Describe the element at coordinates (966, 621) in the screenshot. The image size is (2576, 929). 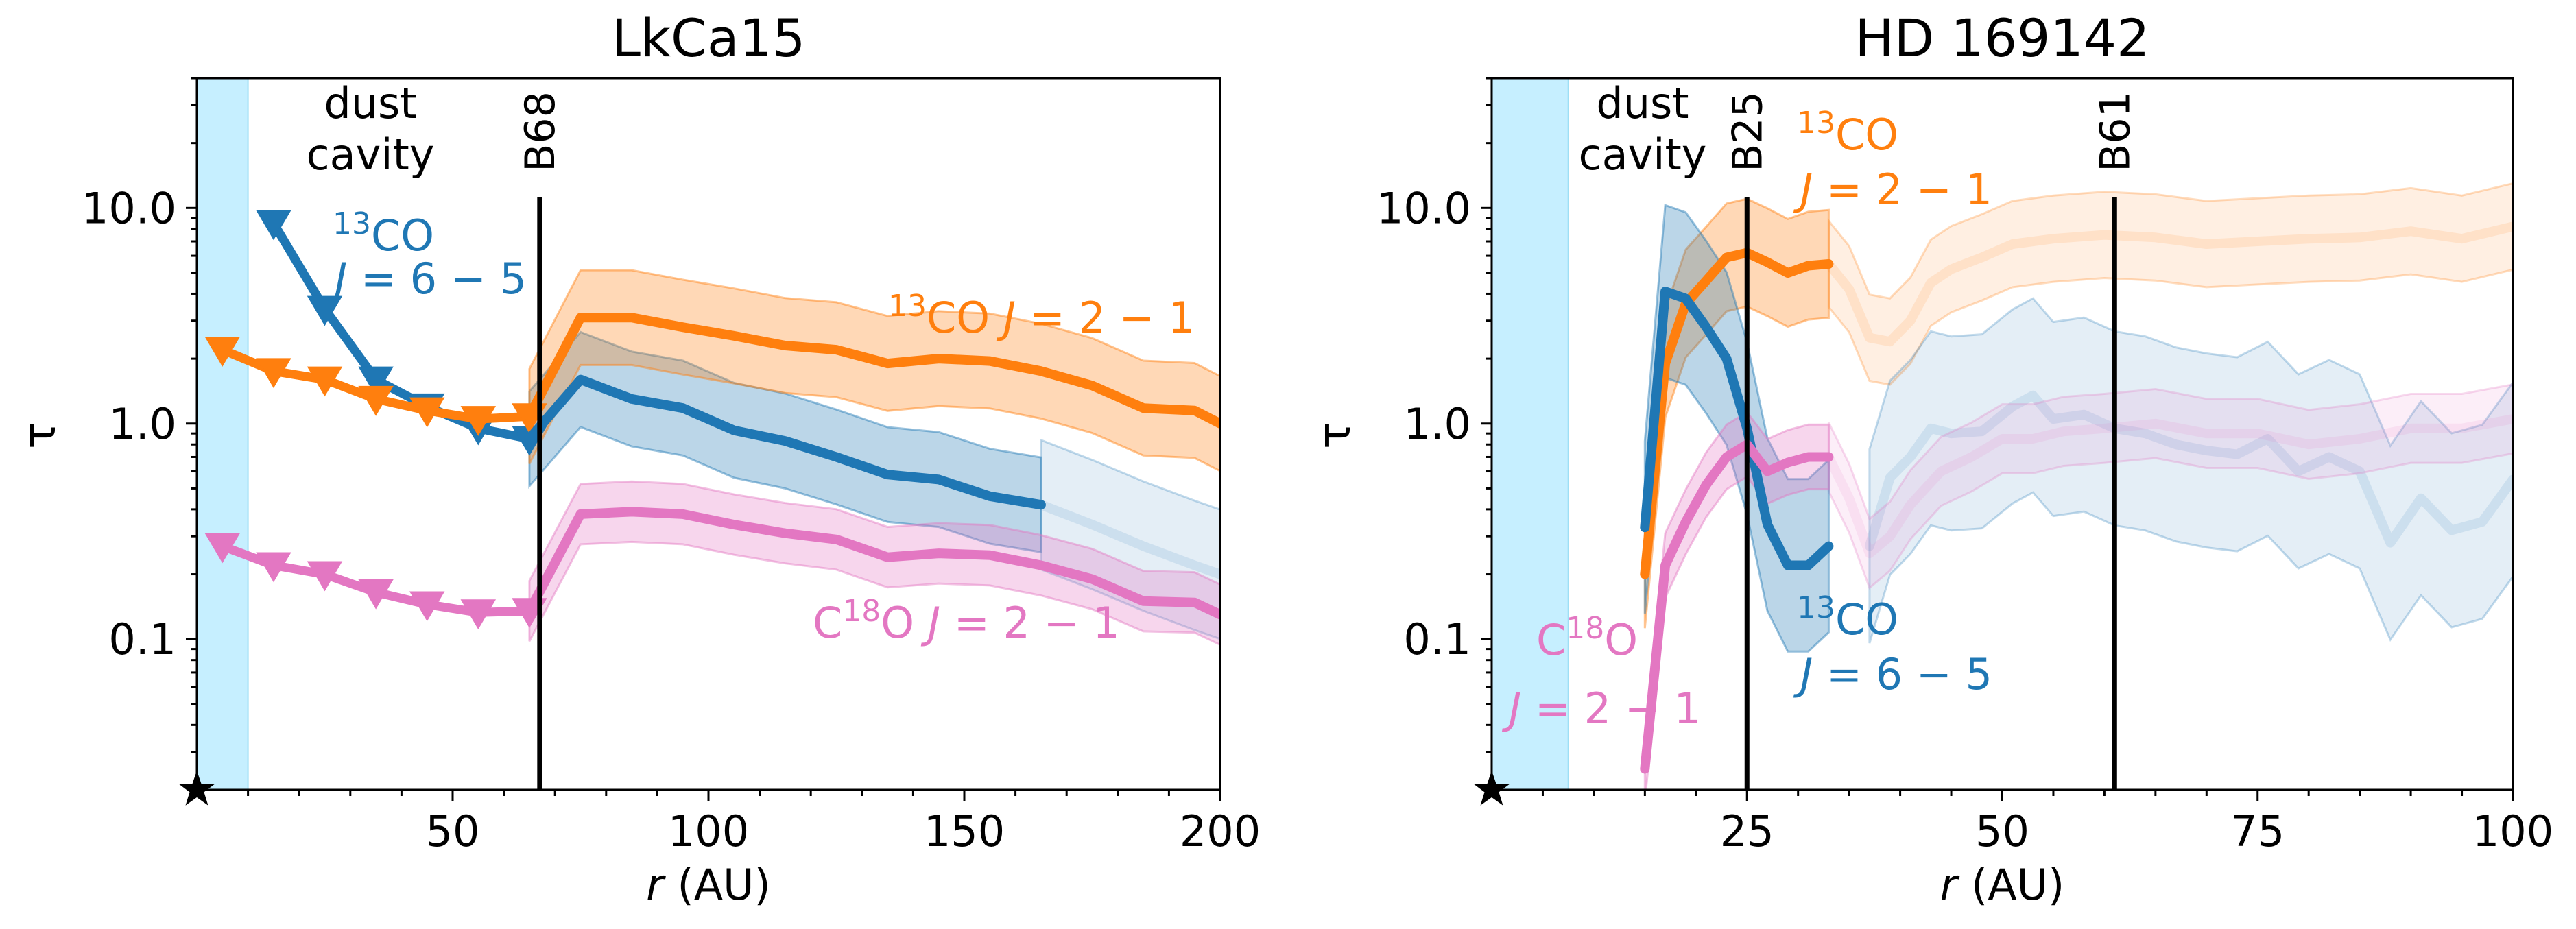
I see `series-annotation-c18o_21: C18O J = 2 − 1` at that location.